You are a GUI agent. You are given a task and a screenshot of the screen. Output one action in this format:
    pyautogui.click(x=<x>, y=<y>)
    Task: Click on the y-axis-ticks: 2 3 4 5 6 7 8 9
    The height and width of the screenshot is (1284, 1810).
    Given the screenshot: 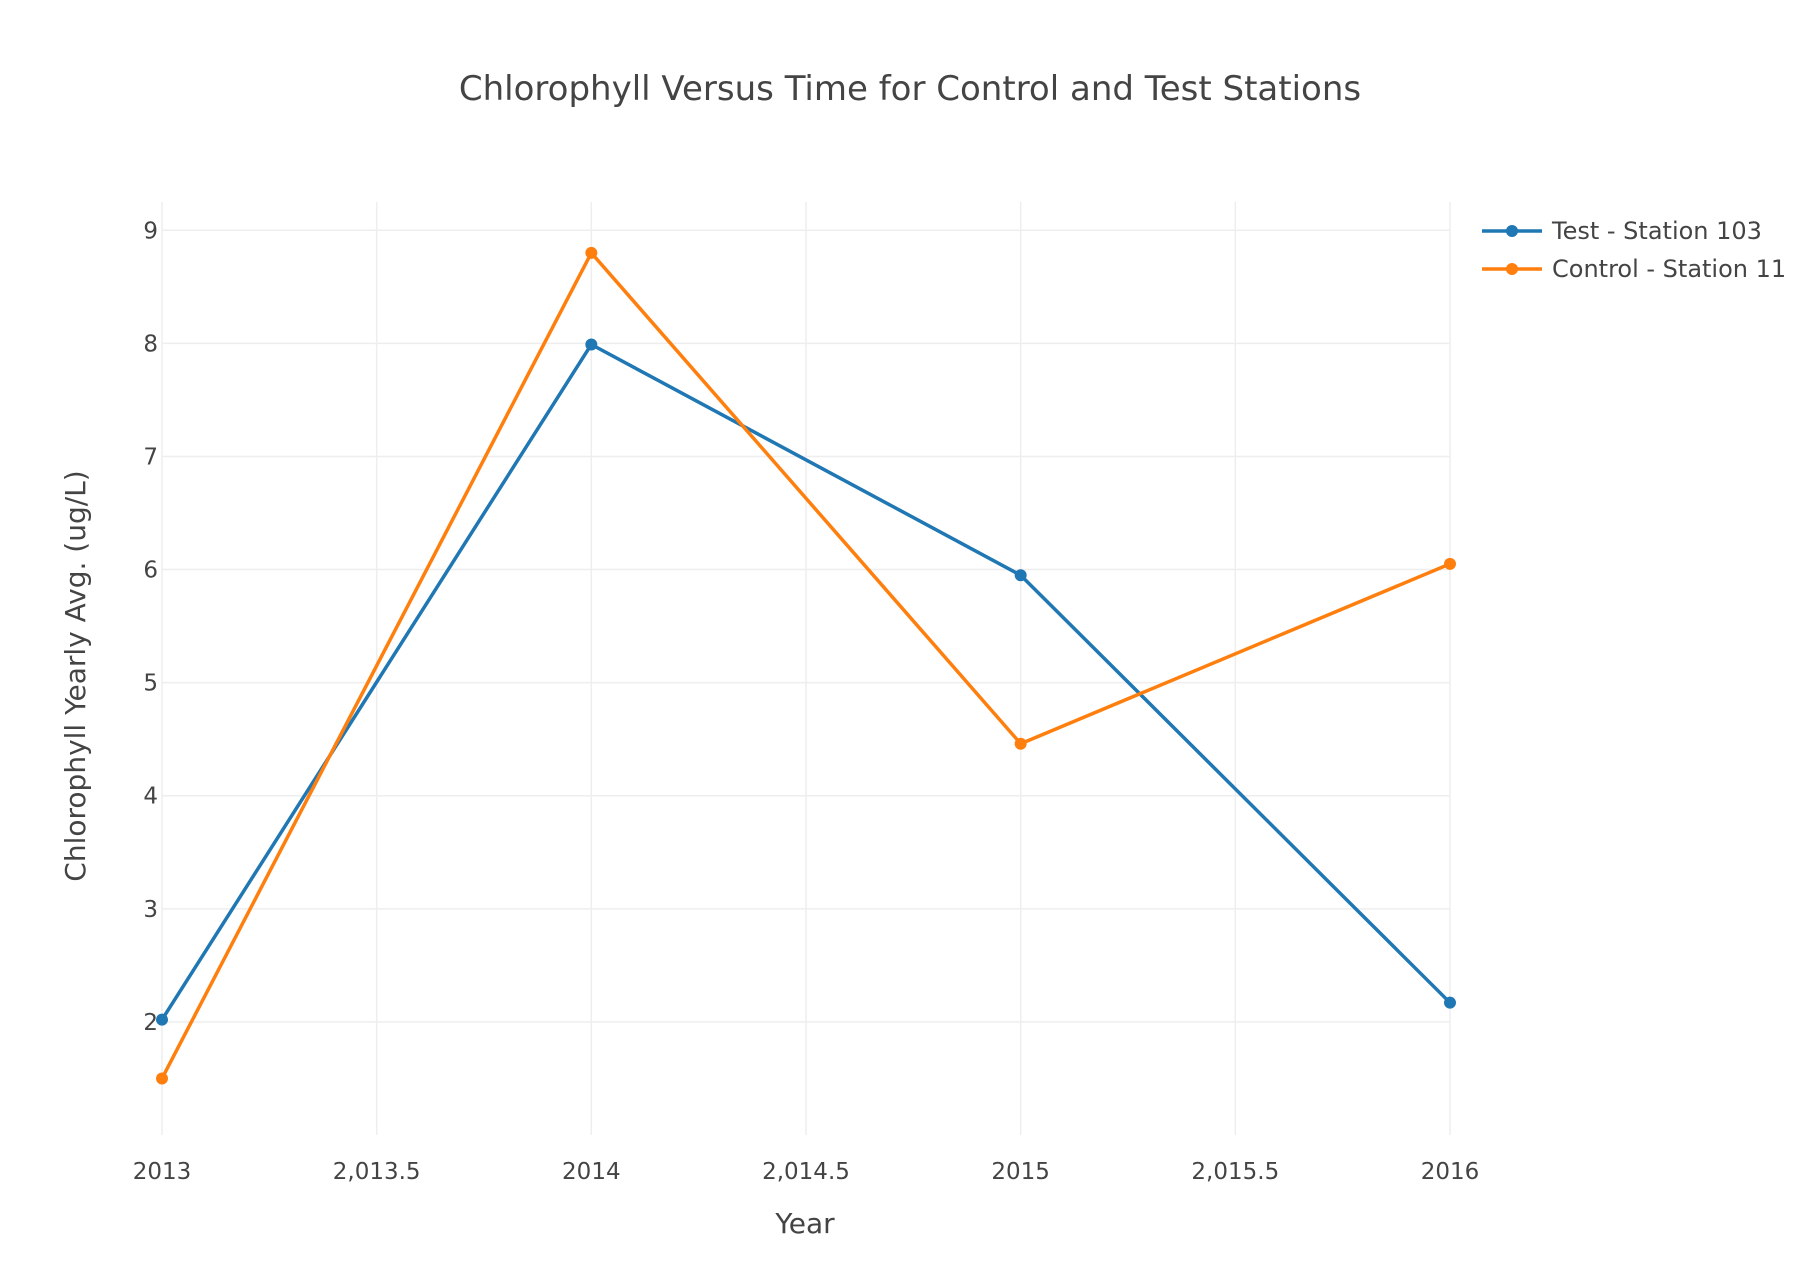 What is the action you would take?
    pyautogui.click(x=150, y=627)
    